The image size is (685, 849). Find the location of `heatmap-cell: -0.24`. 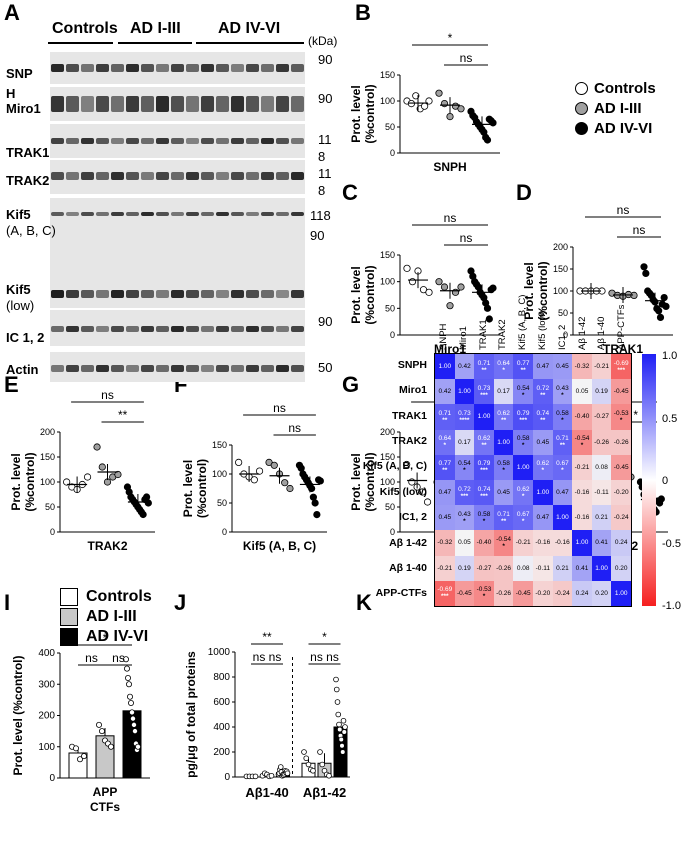

heatmap-cell: -0.24 is located at coordinates (562, 593).